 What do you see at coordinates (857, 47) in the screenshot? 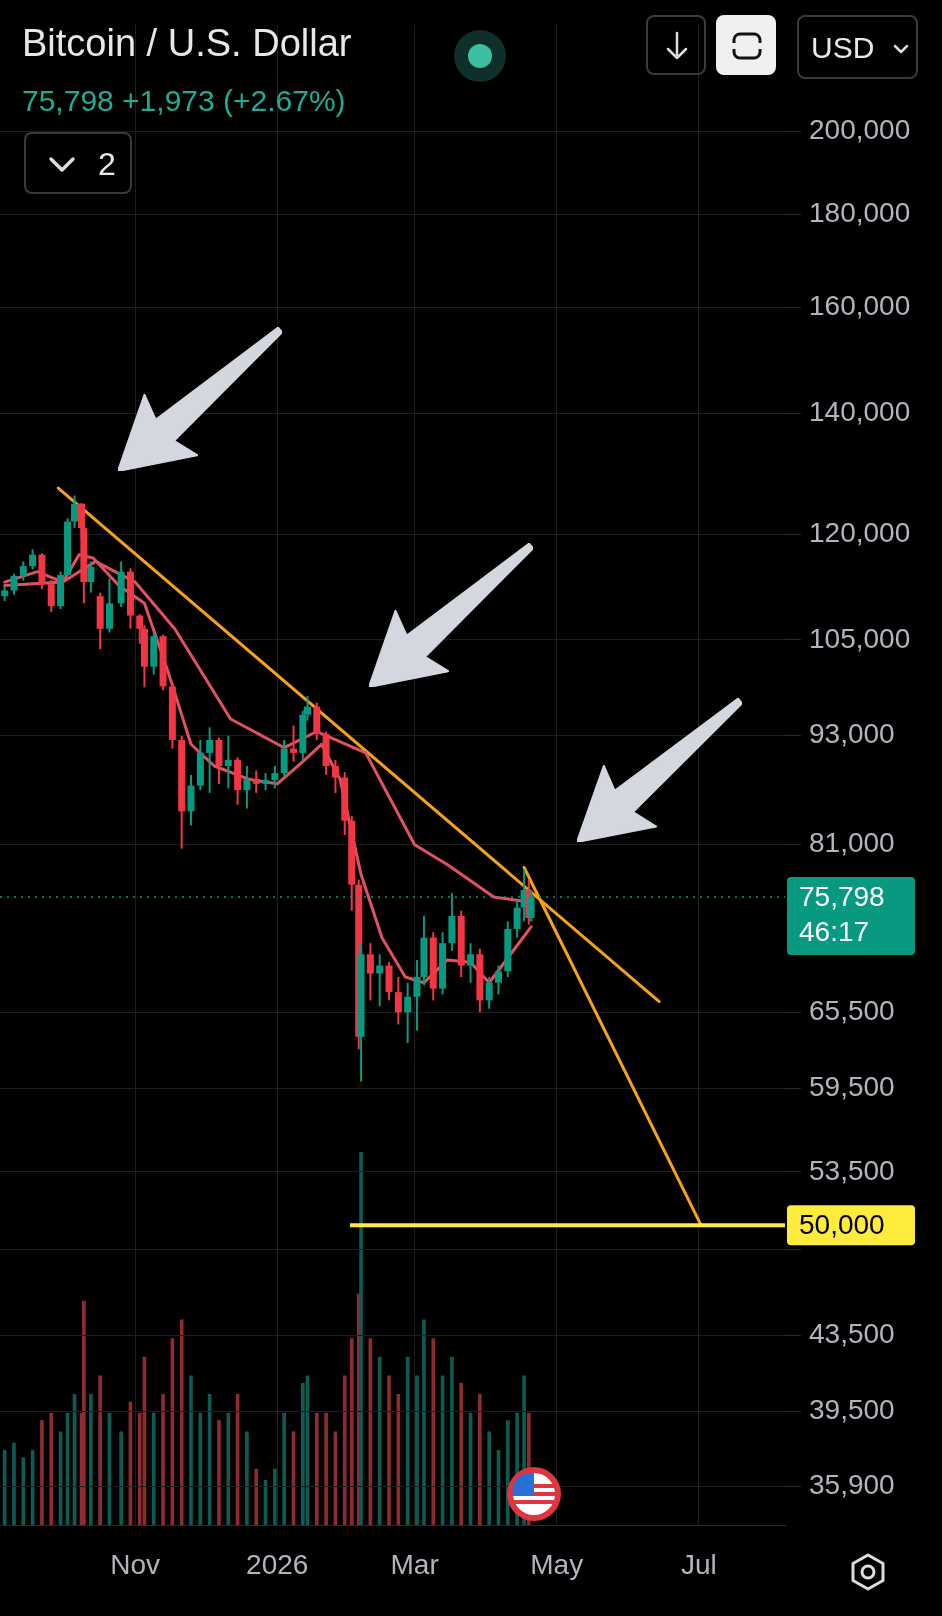
I see `currency-select: USD` at bounding box center [857, 47].